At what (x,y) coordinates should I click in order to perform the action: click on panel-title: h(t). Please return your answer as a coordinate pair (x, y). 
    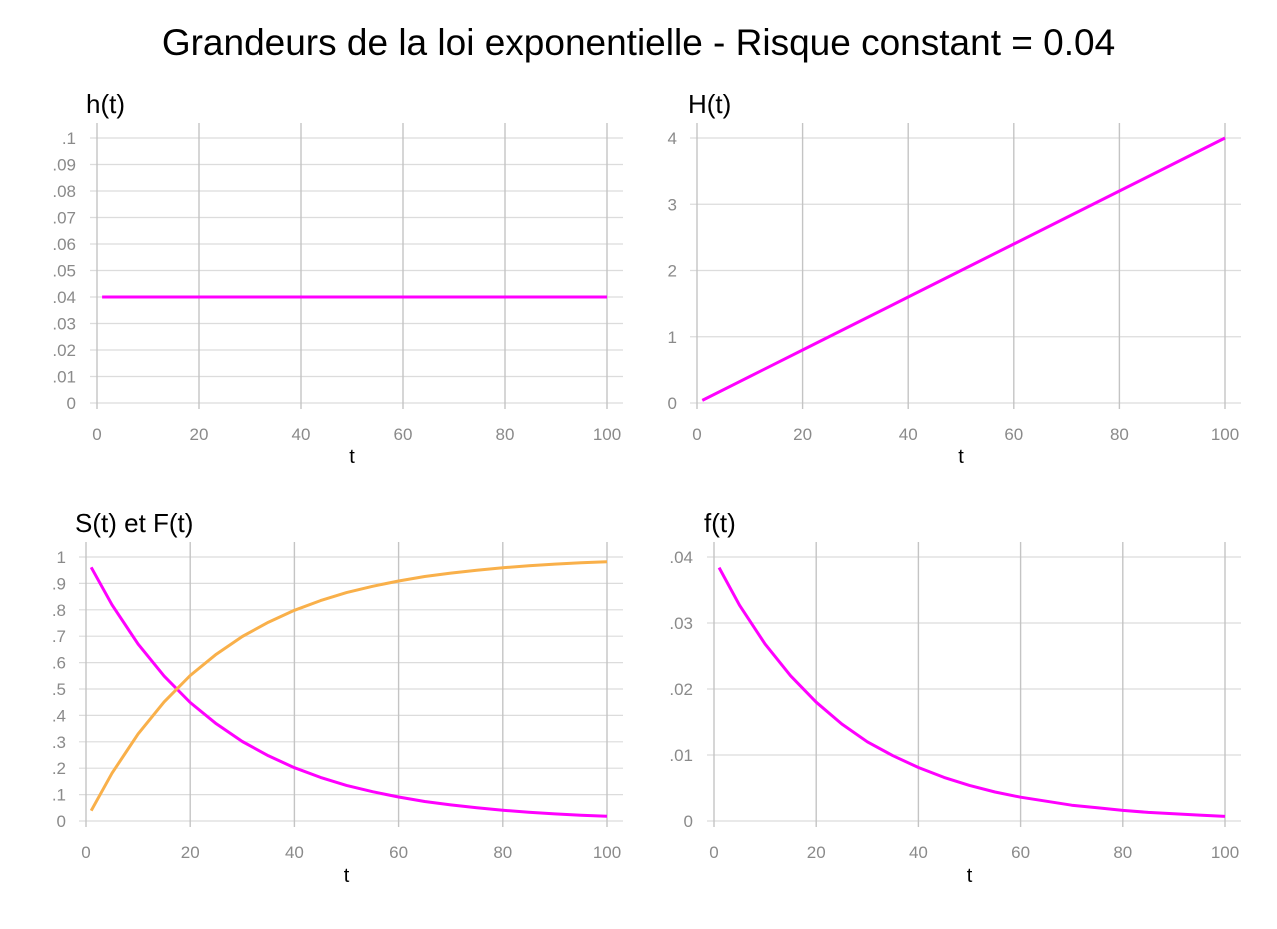
    Looking at the image, I should click on (105, 104).